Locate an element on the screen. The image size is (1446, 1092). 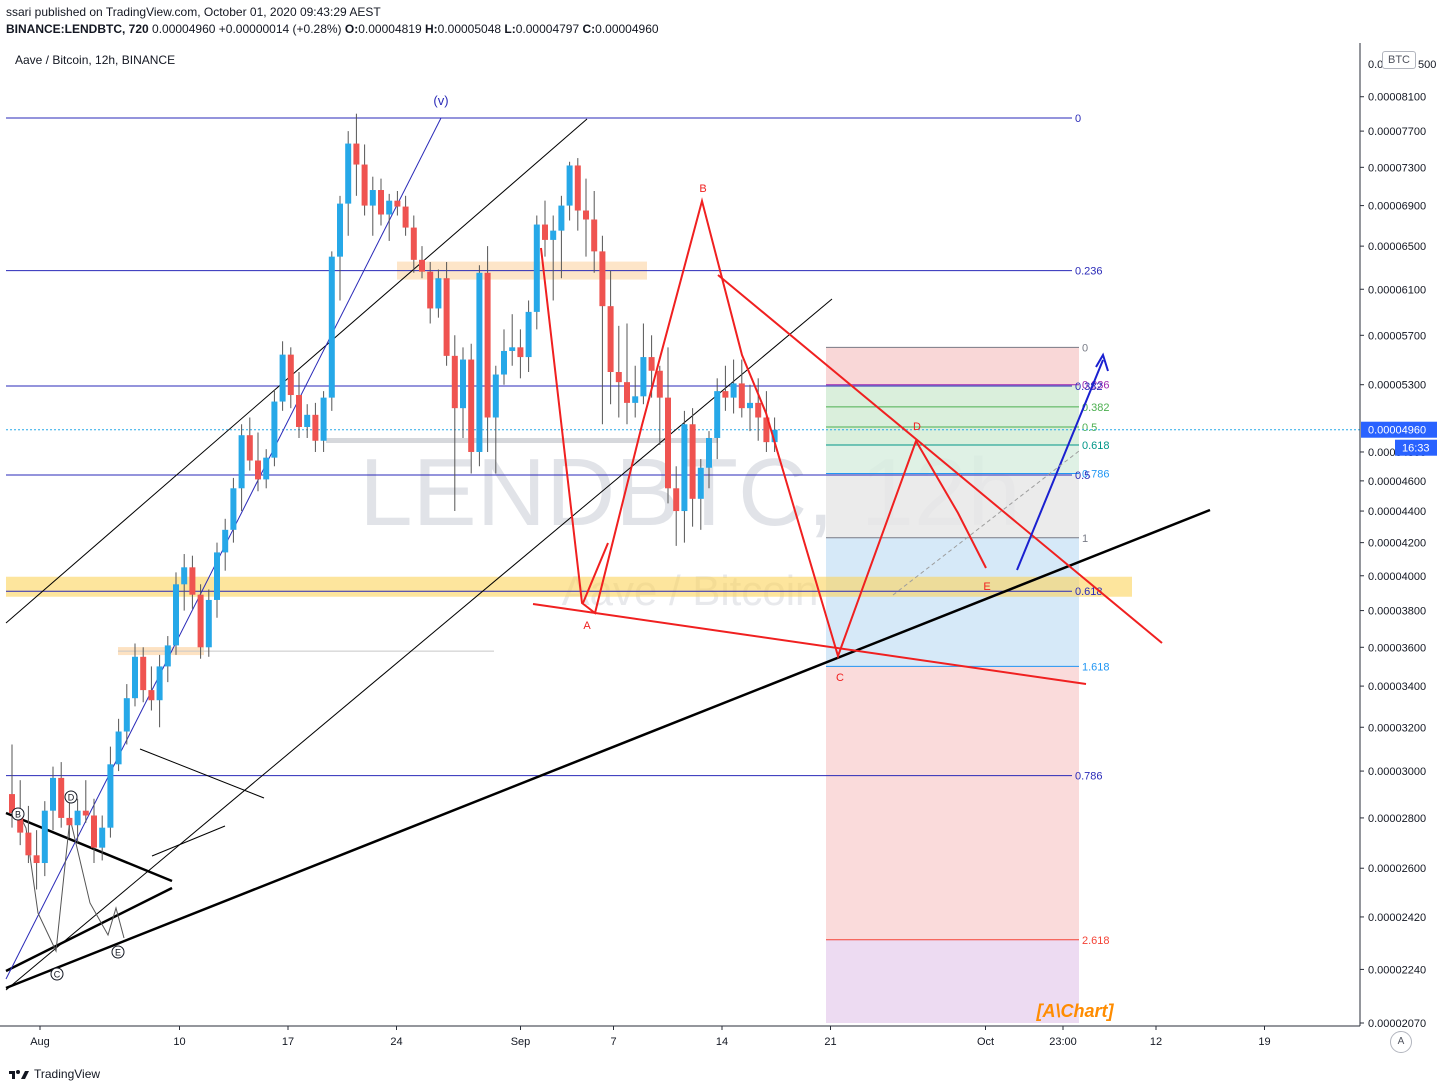
countdown-badge-label: 16:33 is located at coordinates (1416, 449).